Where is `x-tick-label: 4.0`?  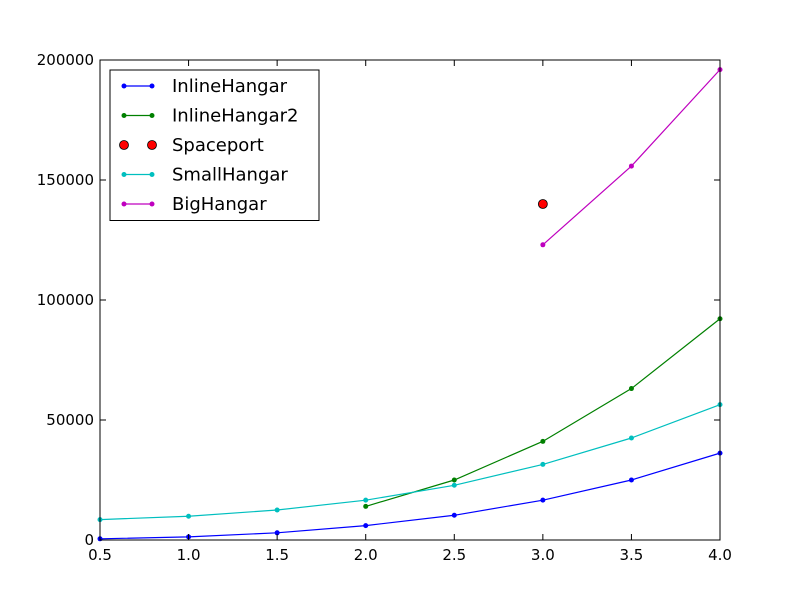
x-tick-label: 4.0 is located at coordinates (720, 555).